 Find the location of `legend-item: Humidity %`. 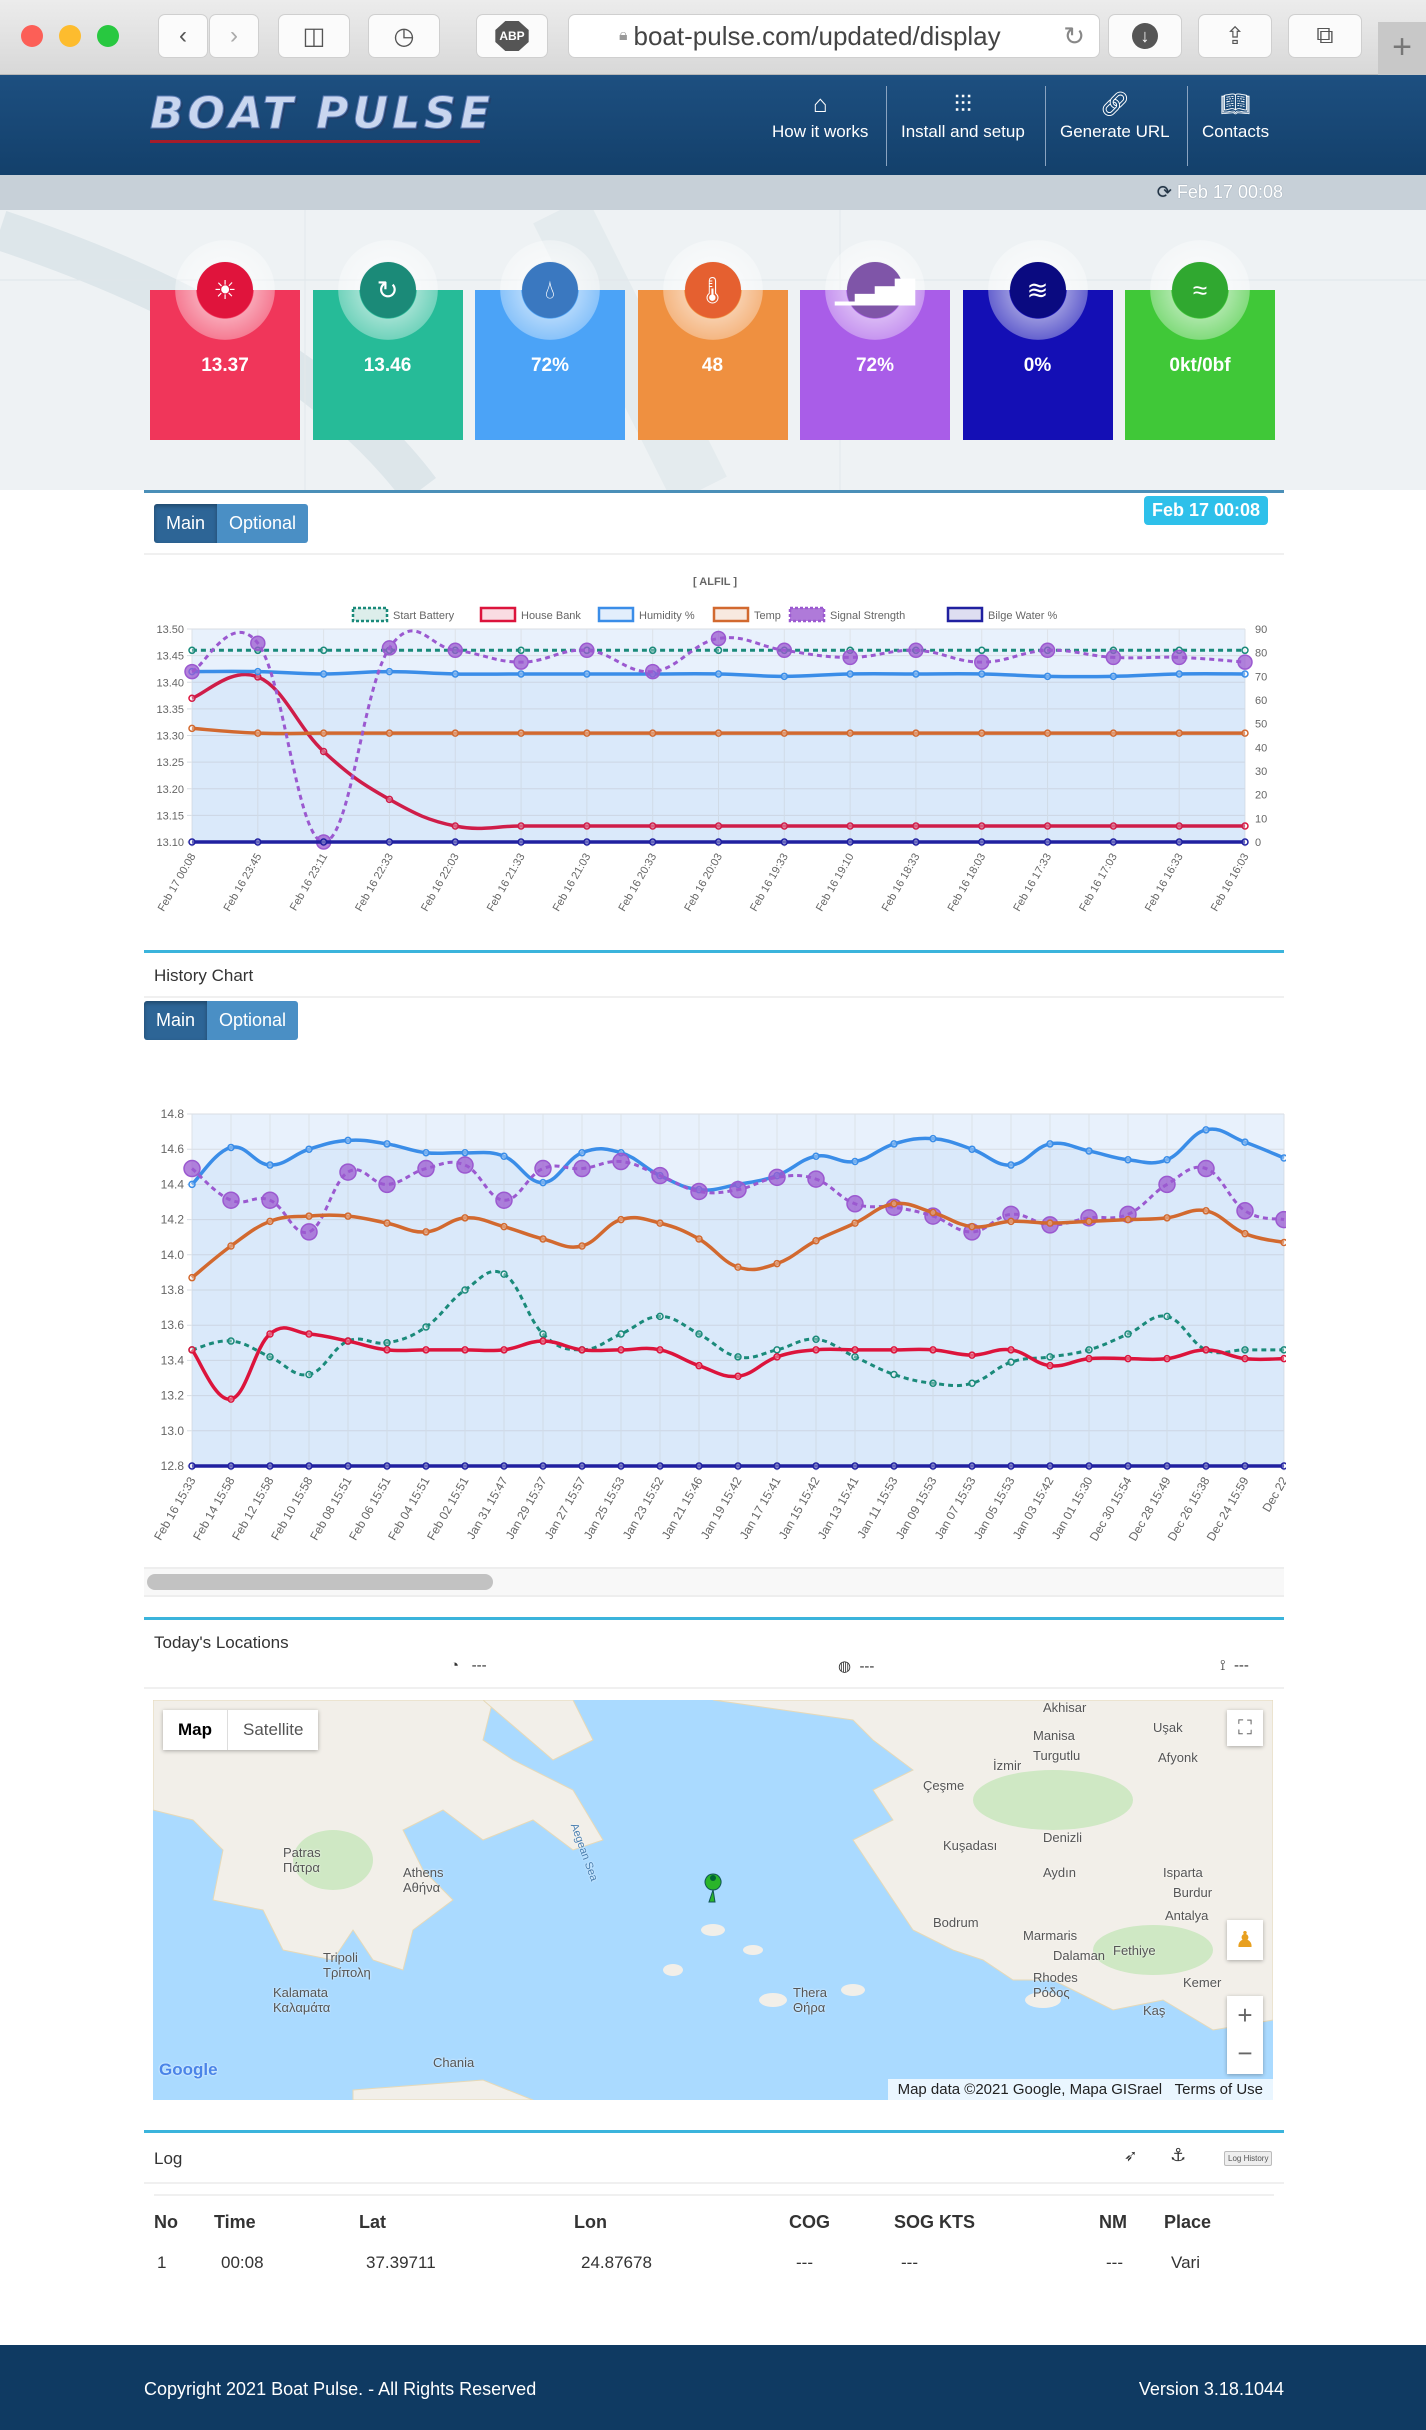

legend-item: Humidity % is located at coordinates (646, 614).